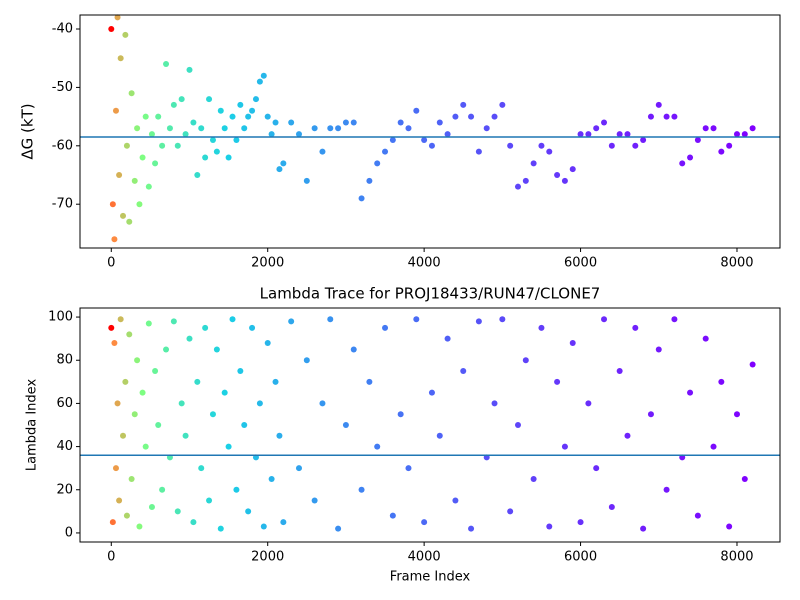 The height and width of the screenshot is (600, 800). Describe the element at coordinates (267, 557) in the screenshot. I see `x-tick-label: 2000` at that location.